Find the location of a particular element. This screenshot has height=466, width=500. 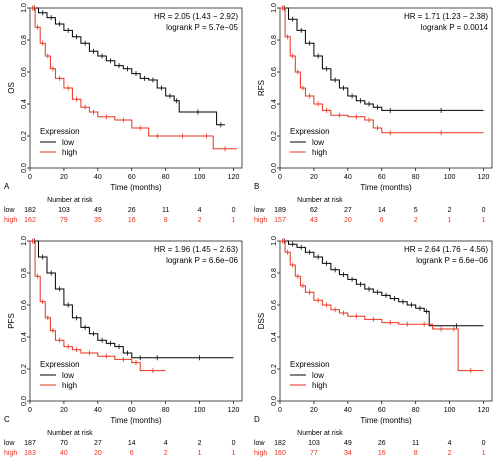

risk-value-low: 70 is located at coordinates (64, 443).